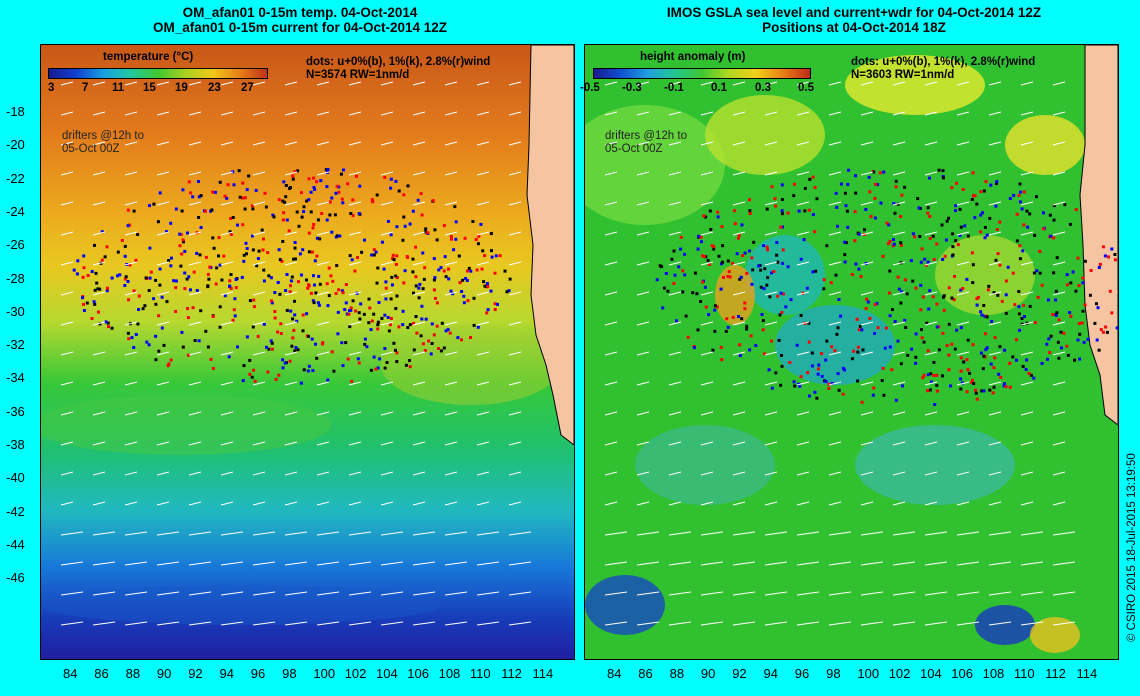 The width and height of the screenshot is (1140, 696). I want to click on left-drifters-note-1: drifters @12h to, so click(103, 136).